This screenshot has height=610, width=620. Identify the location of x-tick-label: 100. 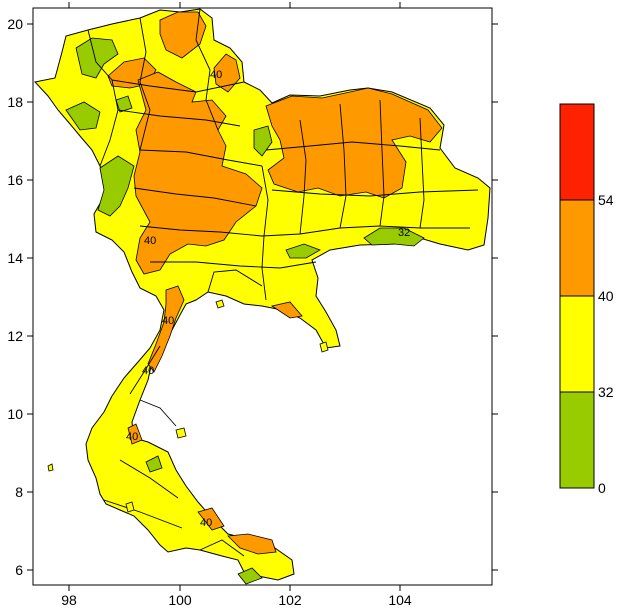
(180, 600).